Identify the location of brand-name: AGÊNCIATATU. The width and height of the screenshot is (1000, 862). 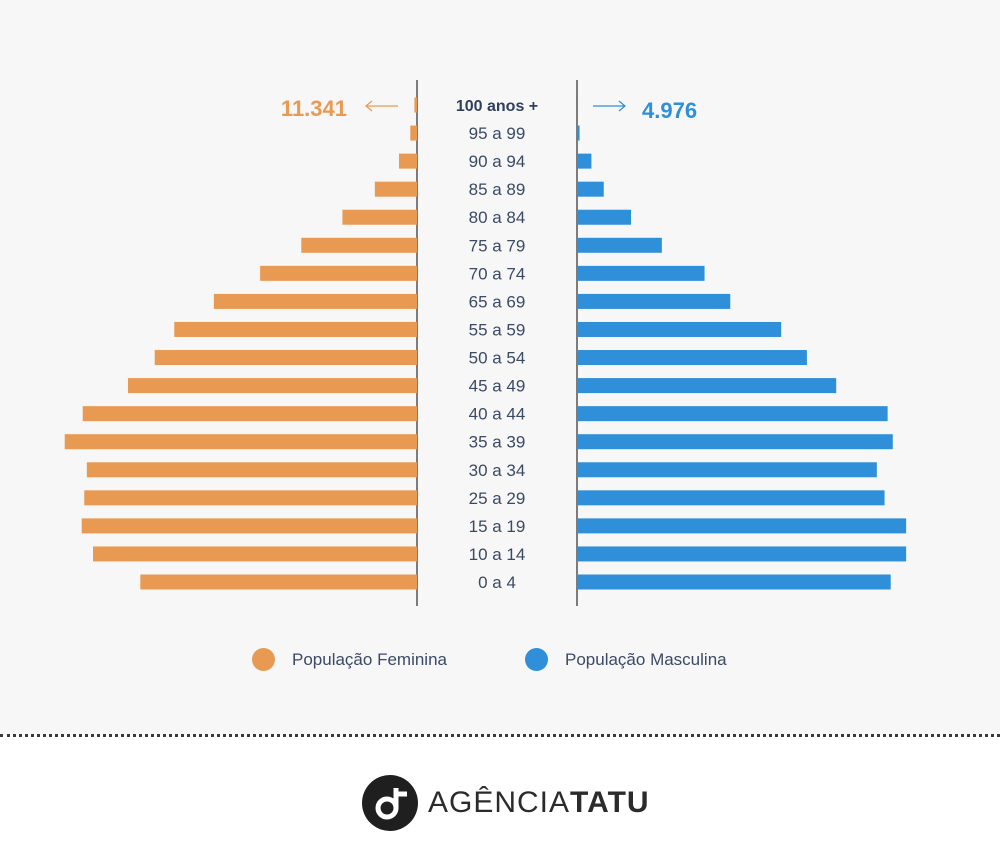
(539, 803).